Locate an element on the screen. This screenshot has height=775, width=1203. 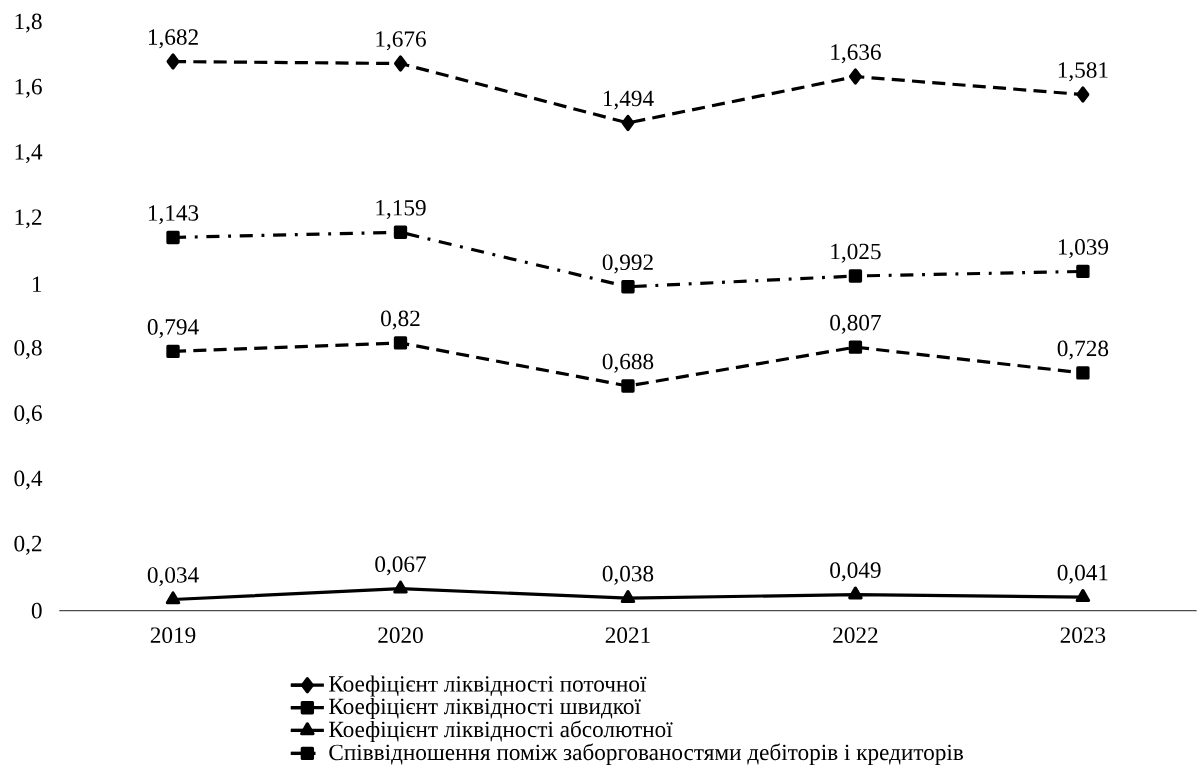
data-label: 0,807 is located at coordinates (855, 324).